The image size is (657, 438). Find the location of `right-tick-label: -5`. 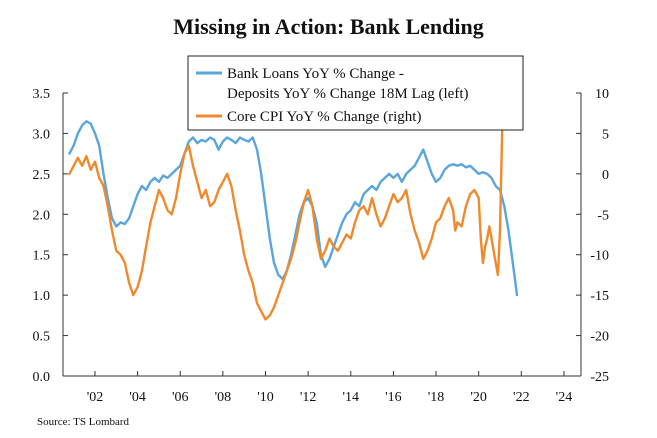

right-tick-label: -5 is located at coordinates (603, 215).